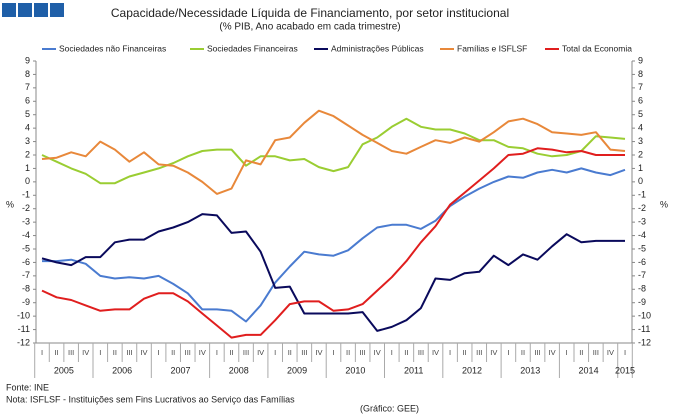 The image size is (680, 418). I want to click on year-label: 2014, so click(589, 370).